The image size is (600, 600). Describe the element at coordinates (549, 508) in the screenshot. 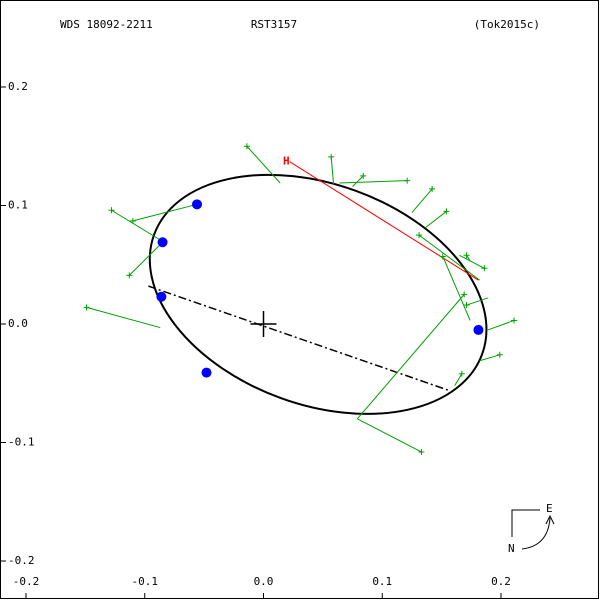

I see `compass-east: E` at that location.